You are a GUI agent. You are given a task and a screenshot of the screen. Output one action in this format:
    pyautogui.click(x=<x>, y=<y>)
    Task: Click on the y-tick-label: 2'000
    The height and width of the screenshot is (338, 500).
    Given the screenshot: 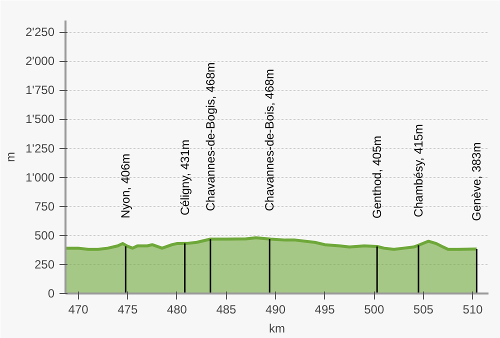 What is the action you would take?
    pyautogui.click(x=40, y=61)
    